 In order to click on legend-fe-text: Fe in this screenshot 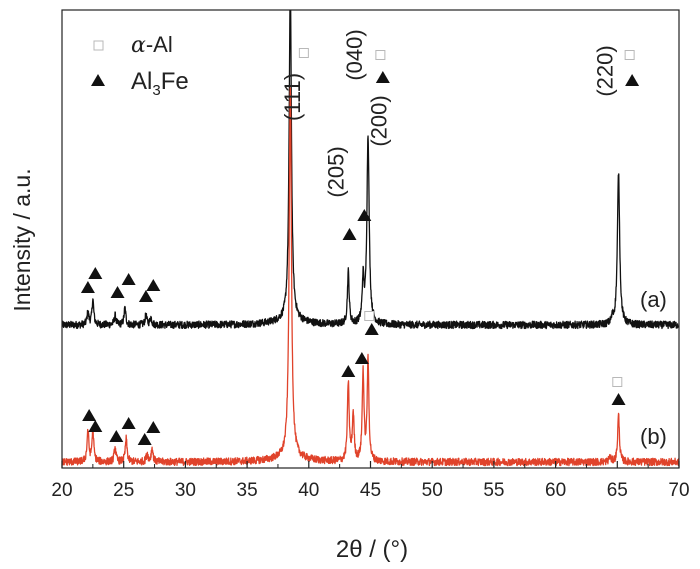, I will do `click(175, 81)`.